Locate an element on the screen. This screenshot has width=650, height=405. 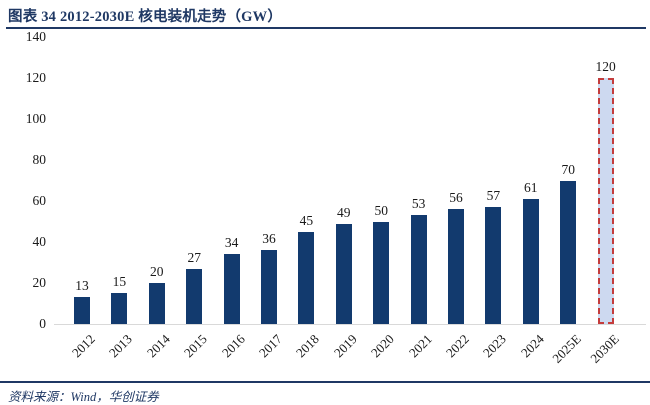
bar-2024 is located at coordinates (530, 261).